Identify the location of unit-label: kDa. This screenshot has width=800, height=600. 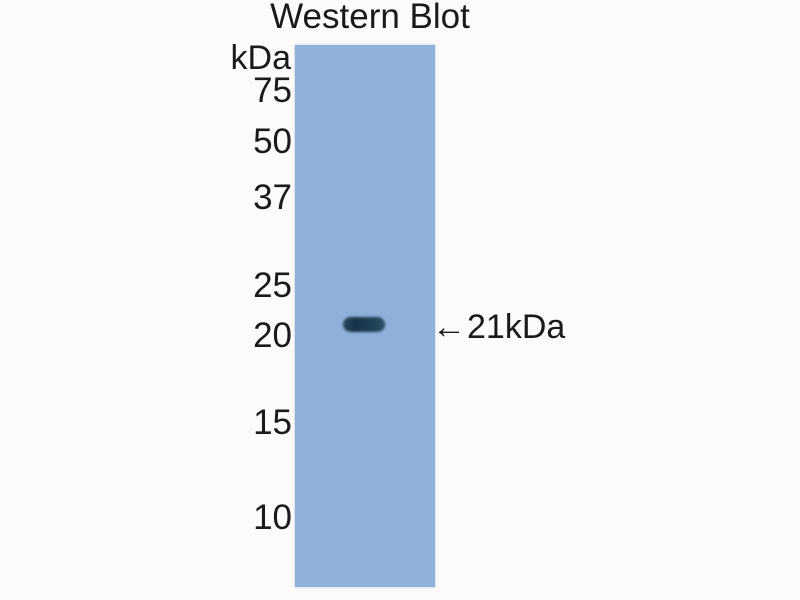
(260, 58).